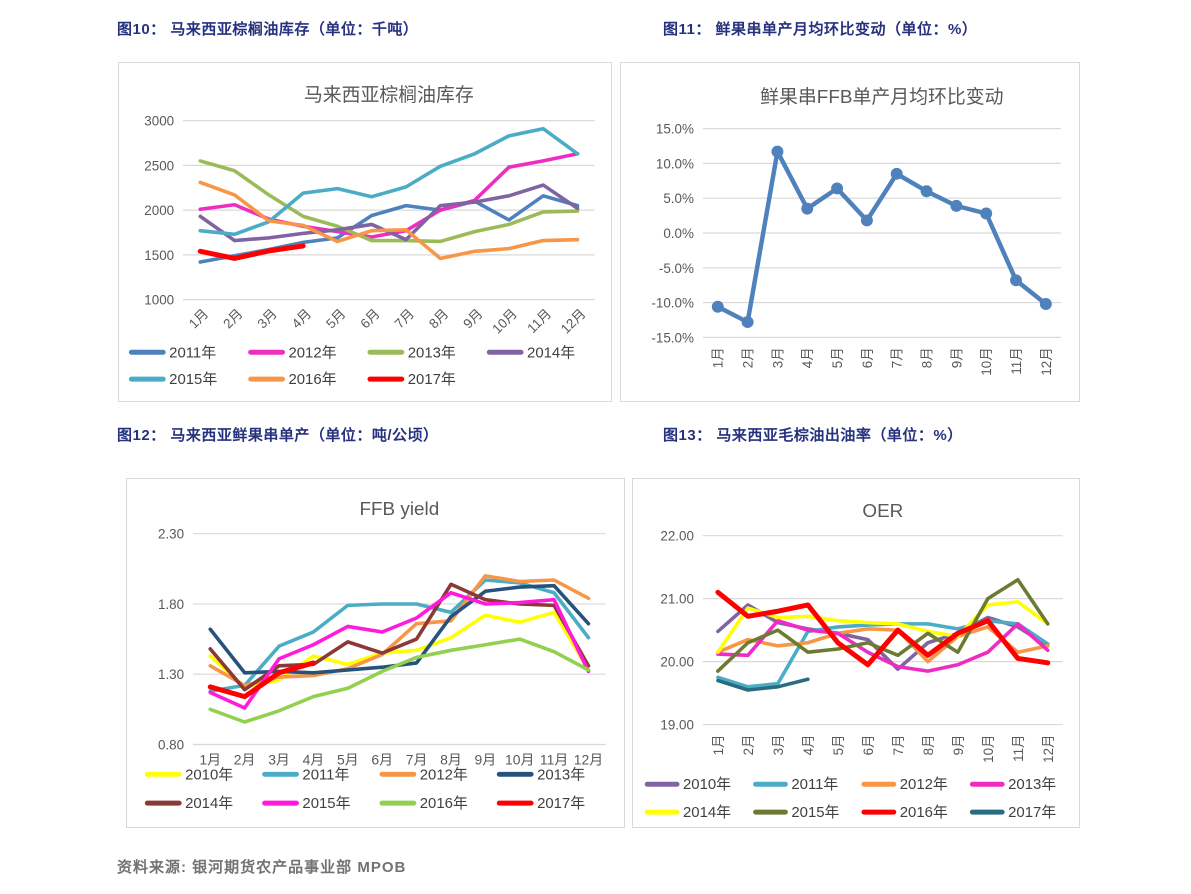 This screenshot has width=1191, height=894. What do you see at coordinates (159, 255) in the screenshot?
I see `y-tick-label: 1500` at bounding box center [159, 255].